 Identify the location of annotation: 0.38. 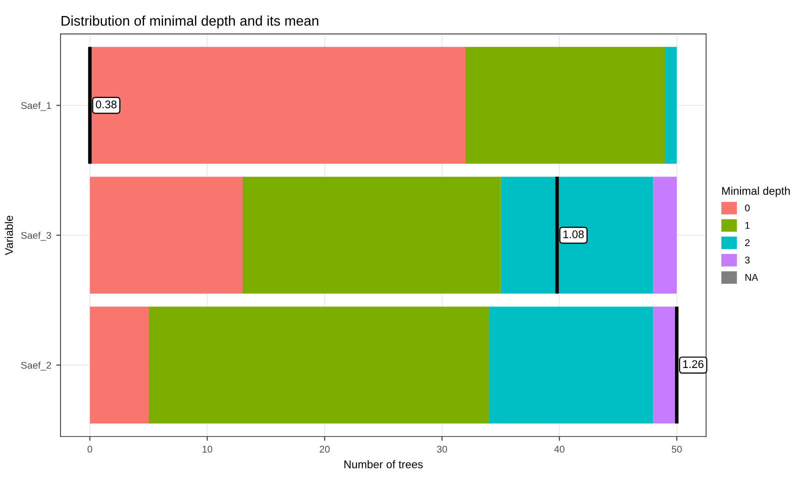
(106, 104).